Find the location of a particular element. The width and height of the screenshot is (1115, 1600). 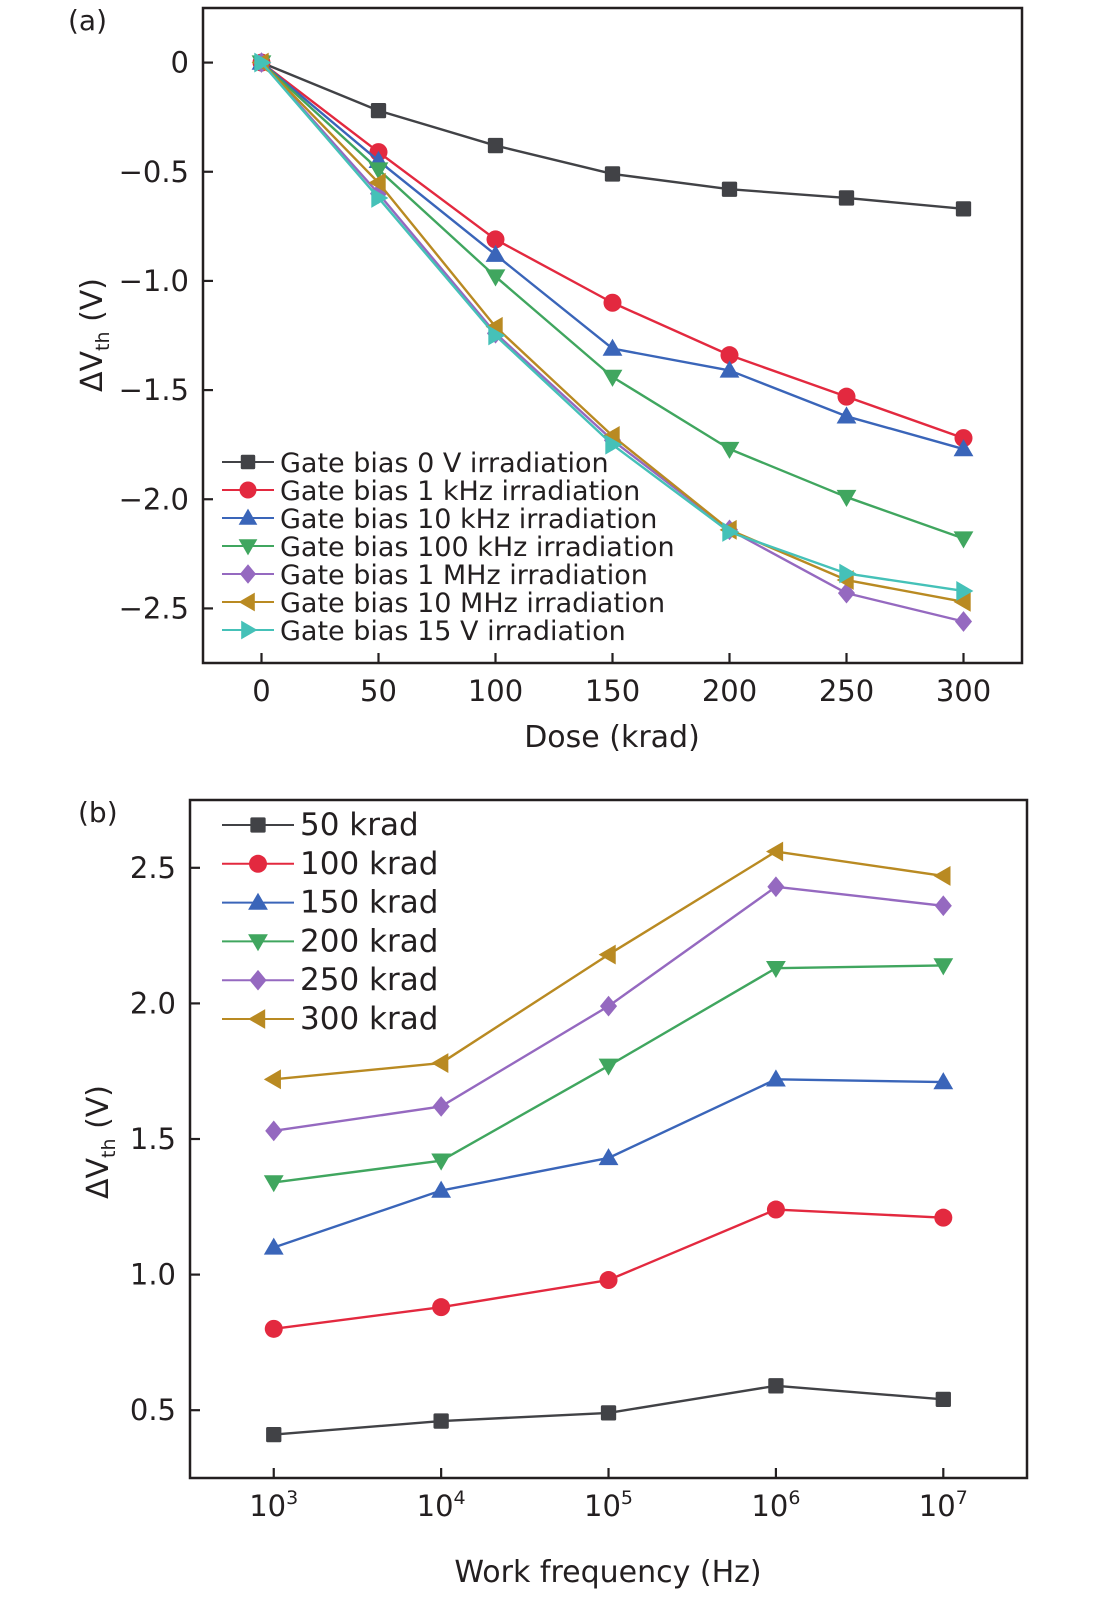

legend-item: Gate bias 10 MHz irradiation is located at coordinates (443, 603).